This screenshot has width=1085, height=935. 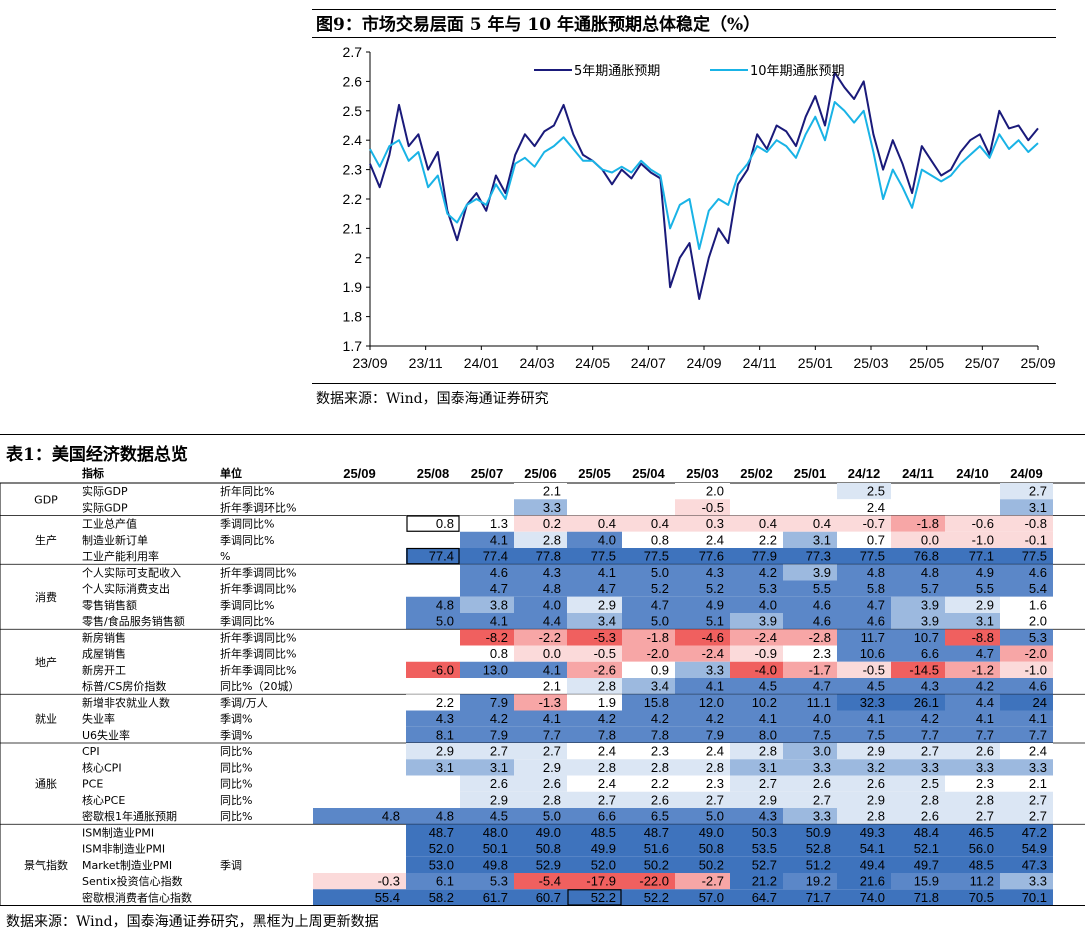 I want to click on header-month: 25/01, so click(x=810, y=473).